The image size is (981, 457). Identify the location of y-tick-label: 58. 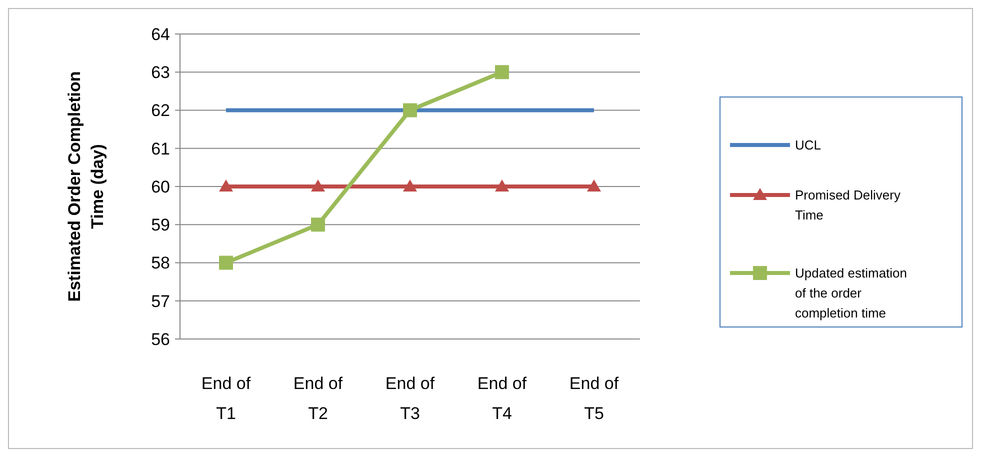
(160, 263).